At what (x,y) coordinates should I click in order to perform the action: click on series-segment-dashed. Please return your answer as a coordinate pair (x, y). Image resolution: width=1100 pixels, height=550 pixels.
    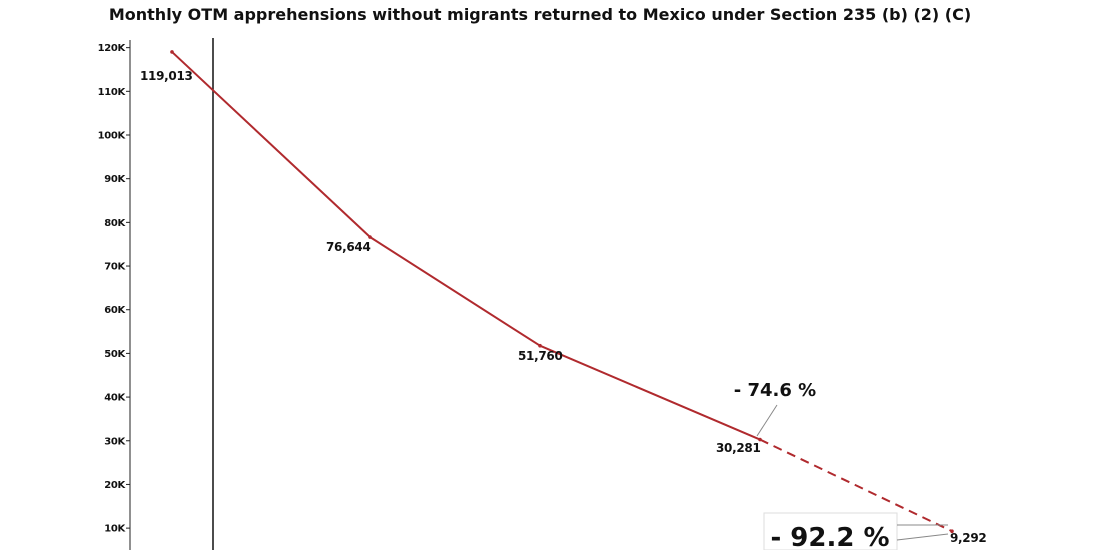
    Looking at the image, I should click on (856, 485).